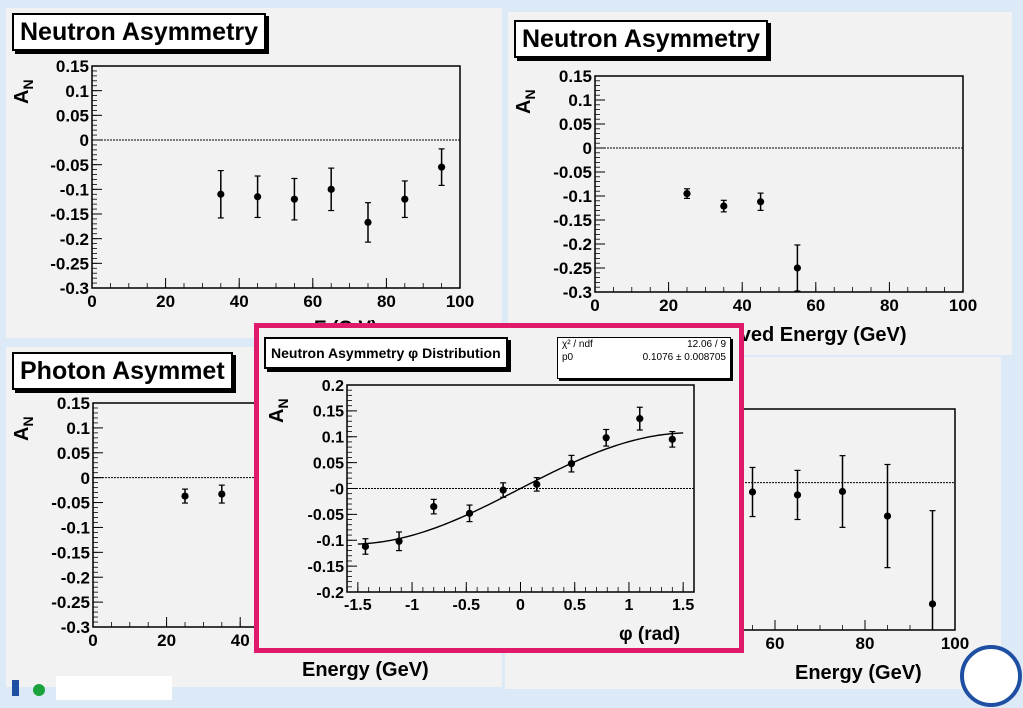  What do you see at coordinates (520, 488) in the screenshot?
I see `fit-curve` at bounding box center [520, 488].